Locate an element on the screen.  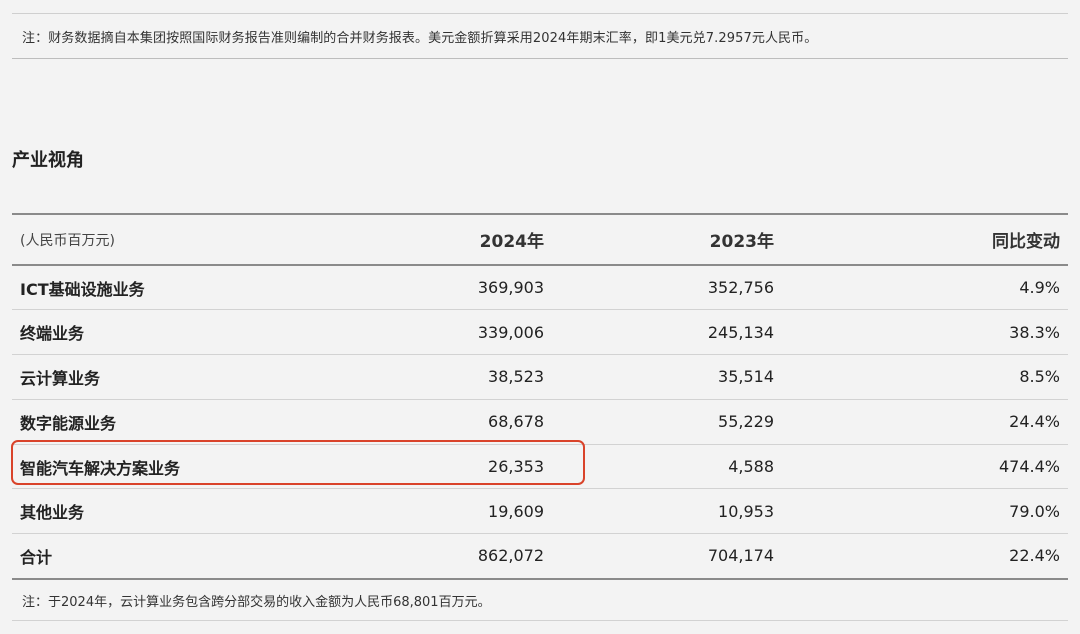
header-yoy-change: 同比变动 is located at coordinates (1026, 242).